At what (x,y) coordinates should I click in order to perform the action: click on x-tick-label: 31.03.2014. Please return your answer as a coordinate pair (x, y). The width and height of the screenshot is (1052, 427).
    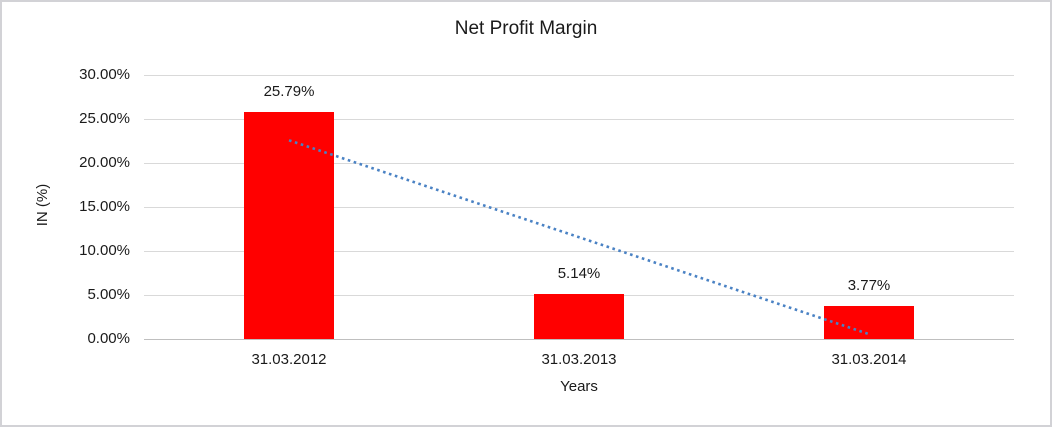
    Looking at the image, I should click on (869, 359).